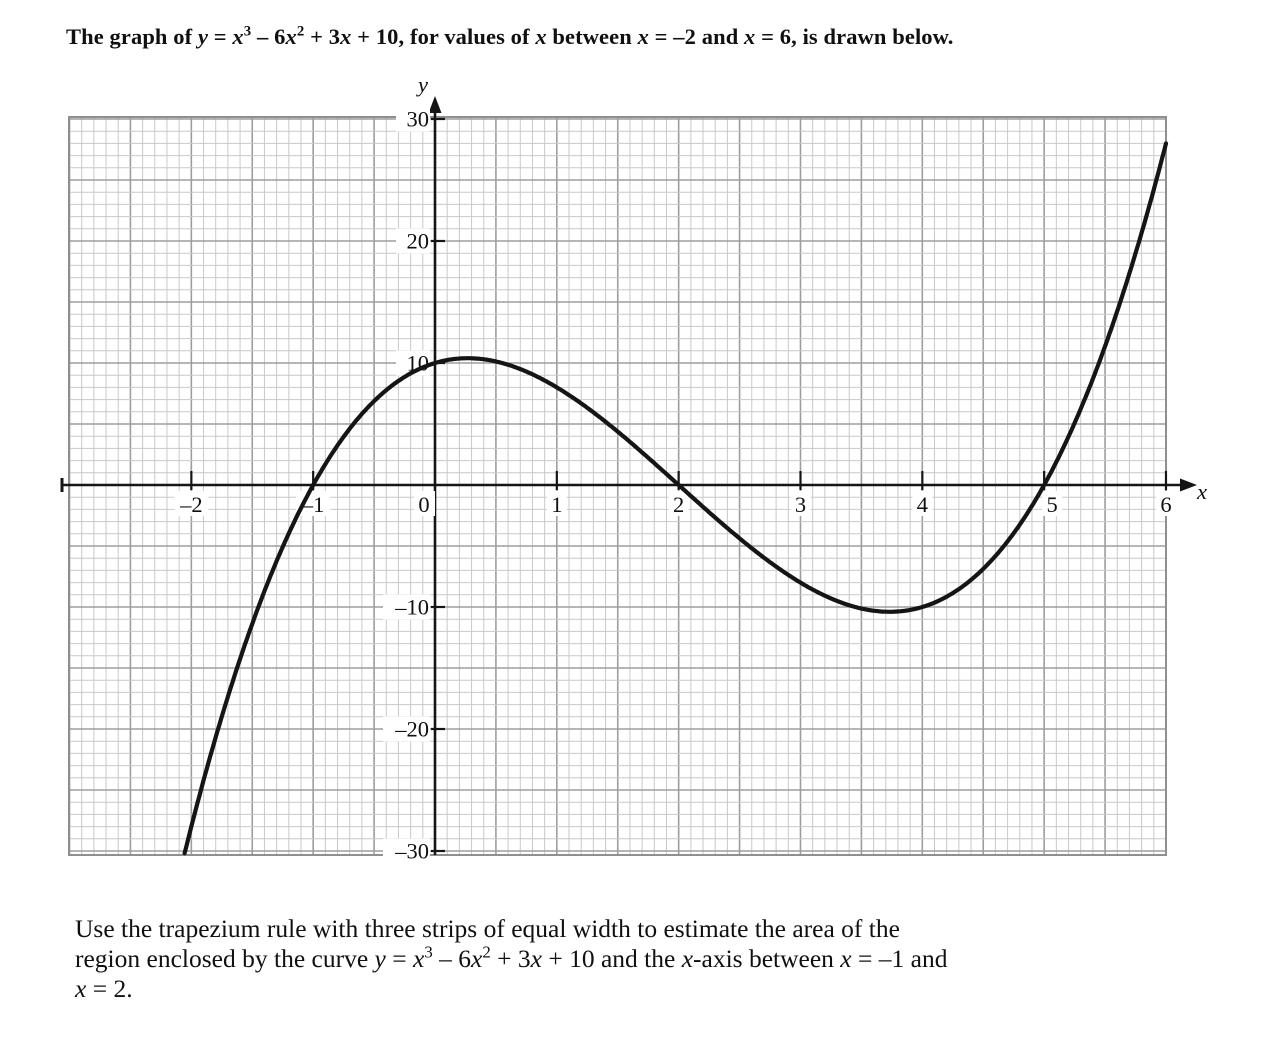  What do you see at coordinates (411, 607) in the screenshot?
I see `y-tick-label: –10` at bounding box center [411, 607].